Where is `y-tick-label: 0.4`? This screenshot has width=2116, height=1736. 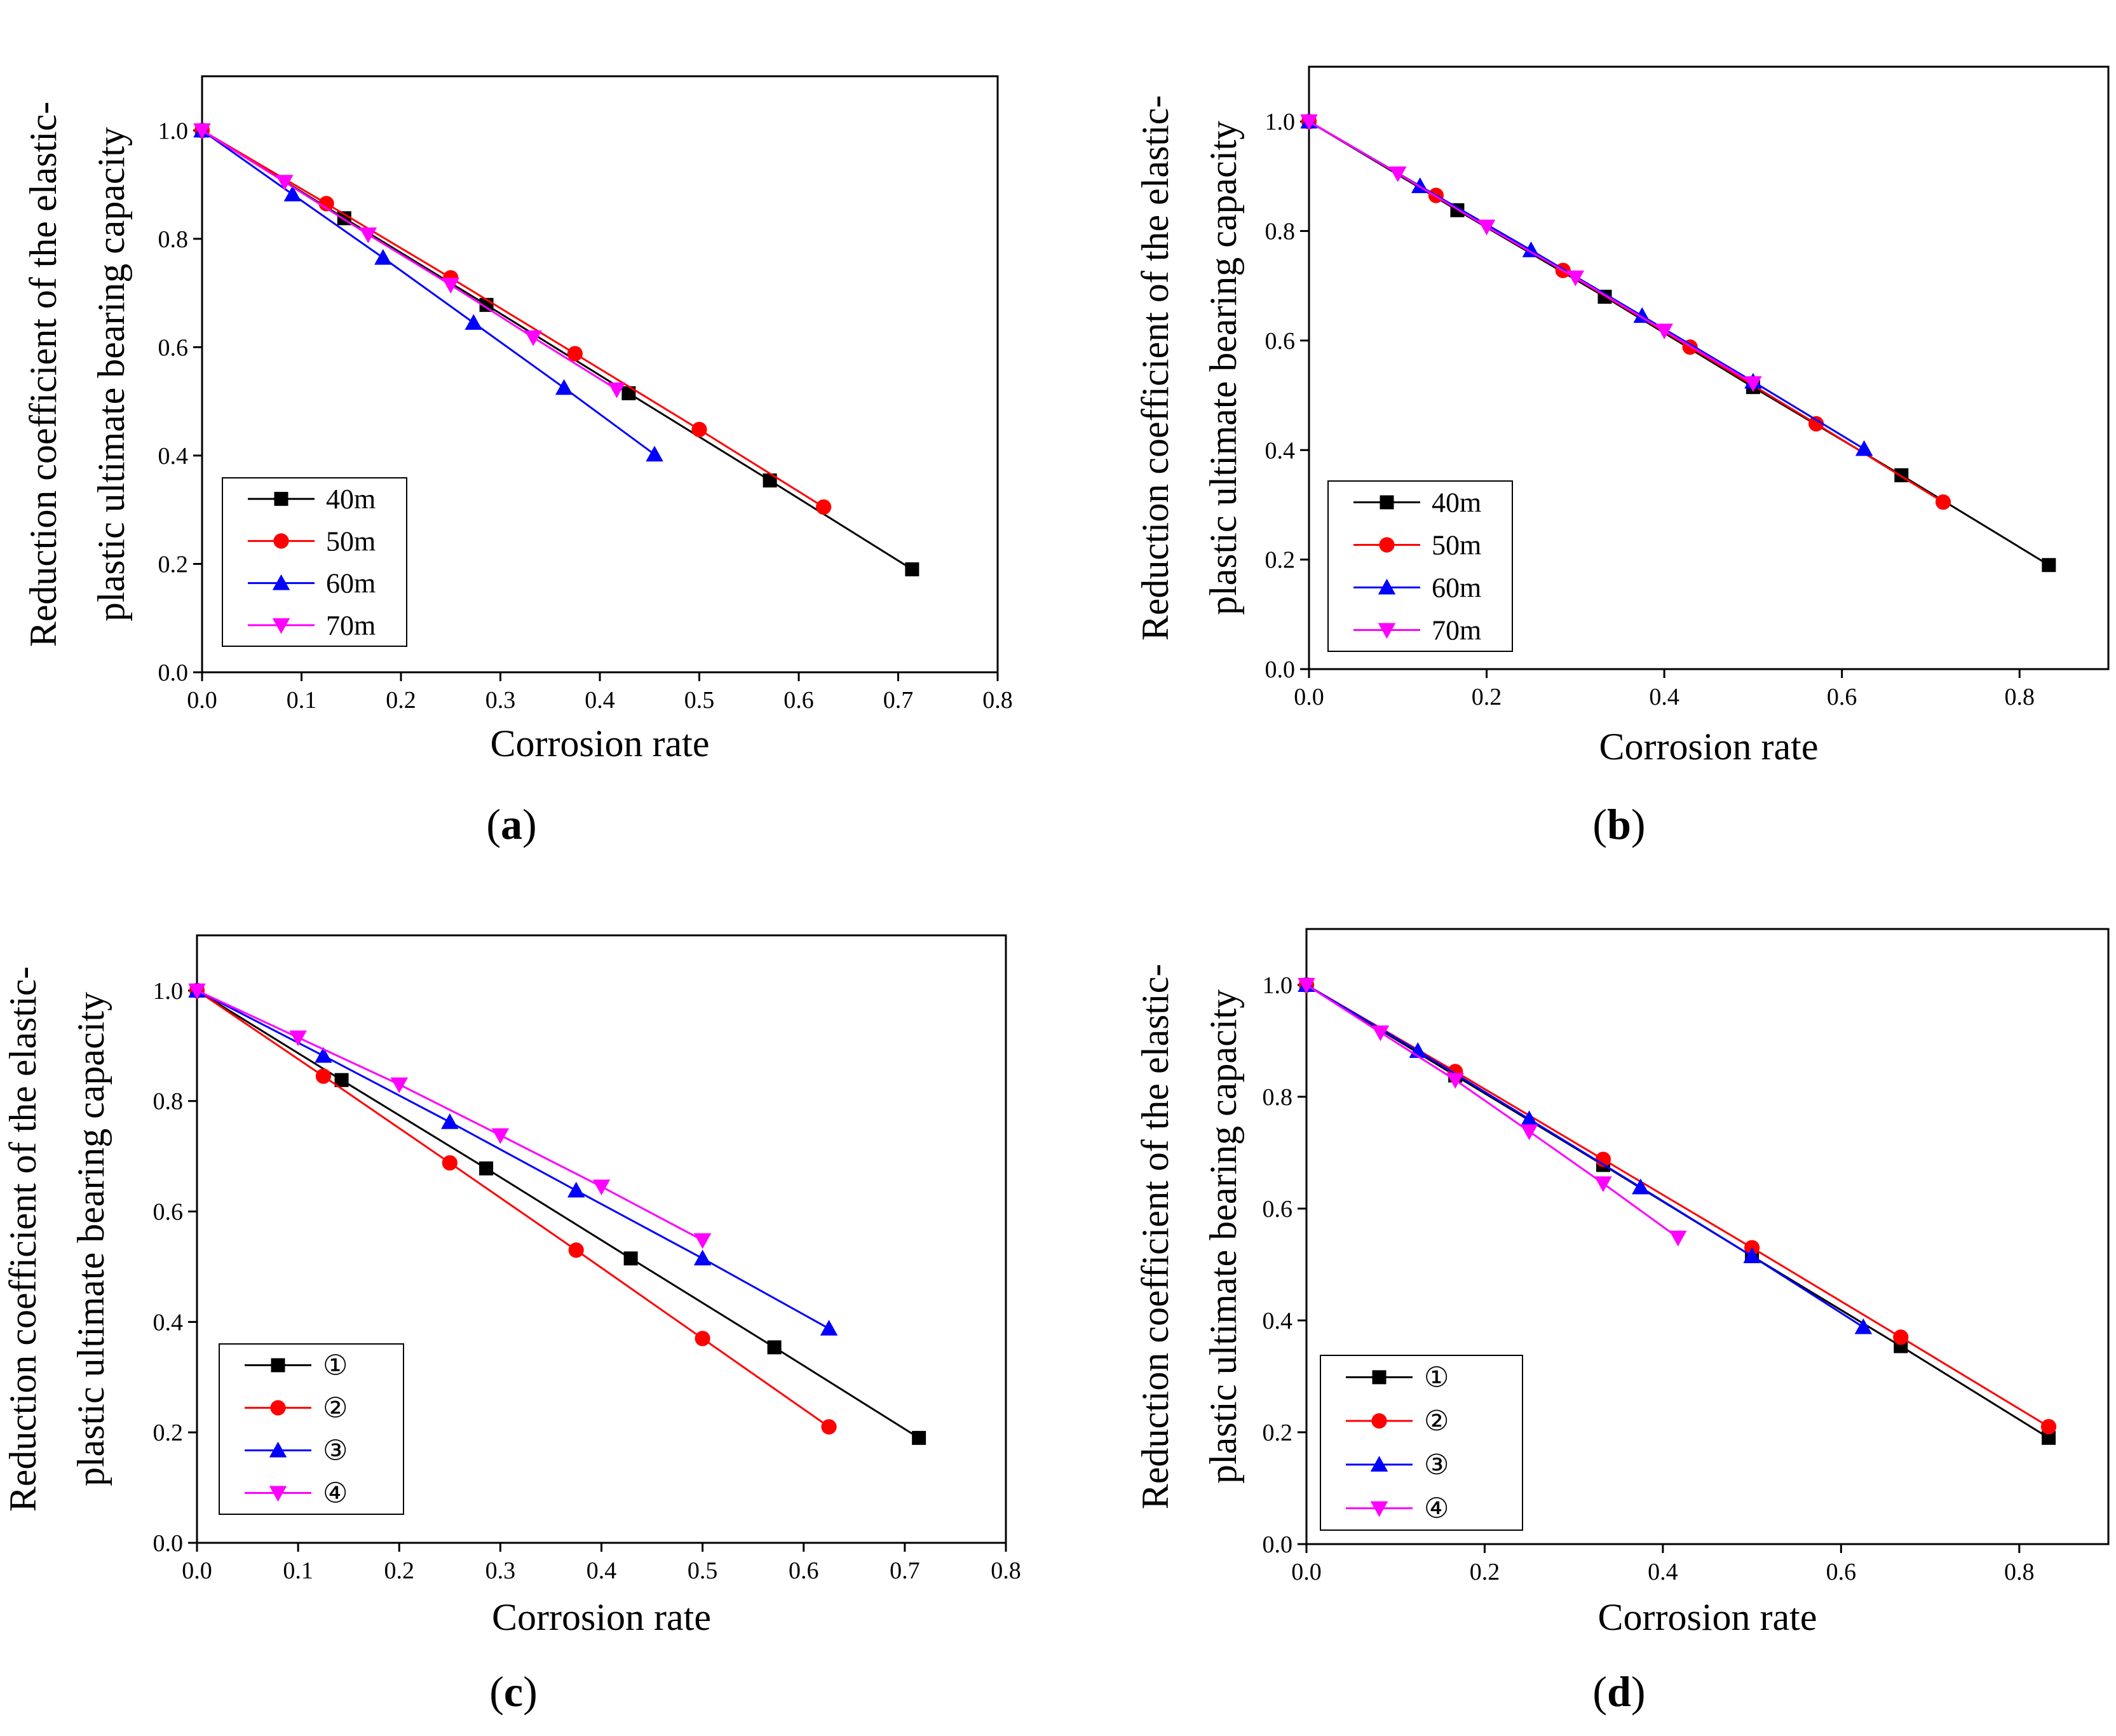 y-tick-label: 0.4 is located at coordinates (168, 1322).